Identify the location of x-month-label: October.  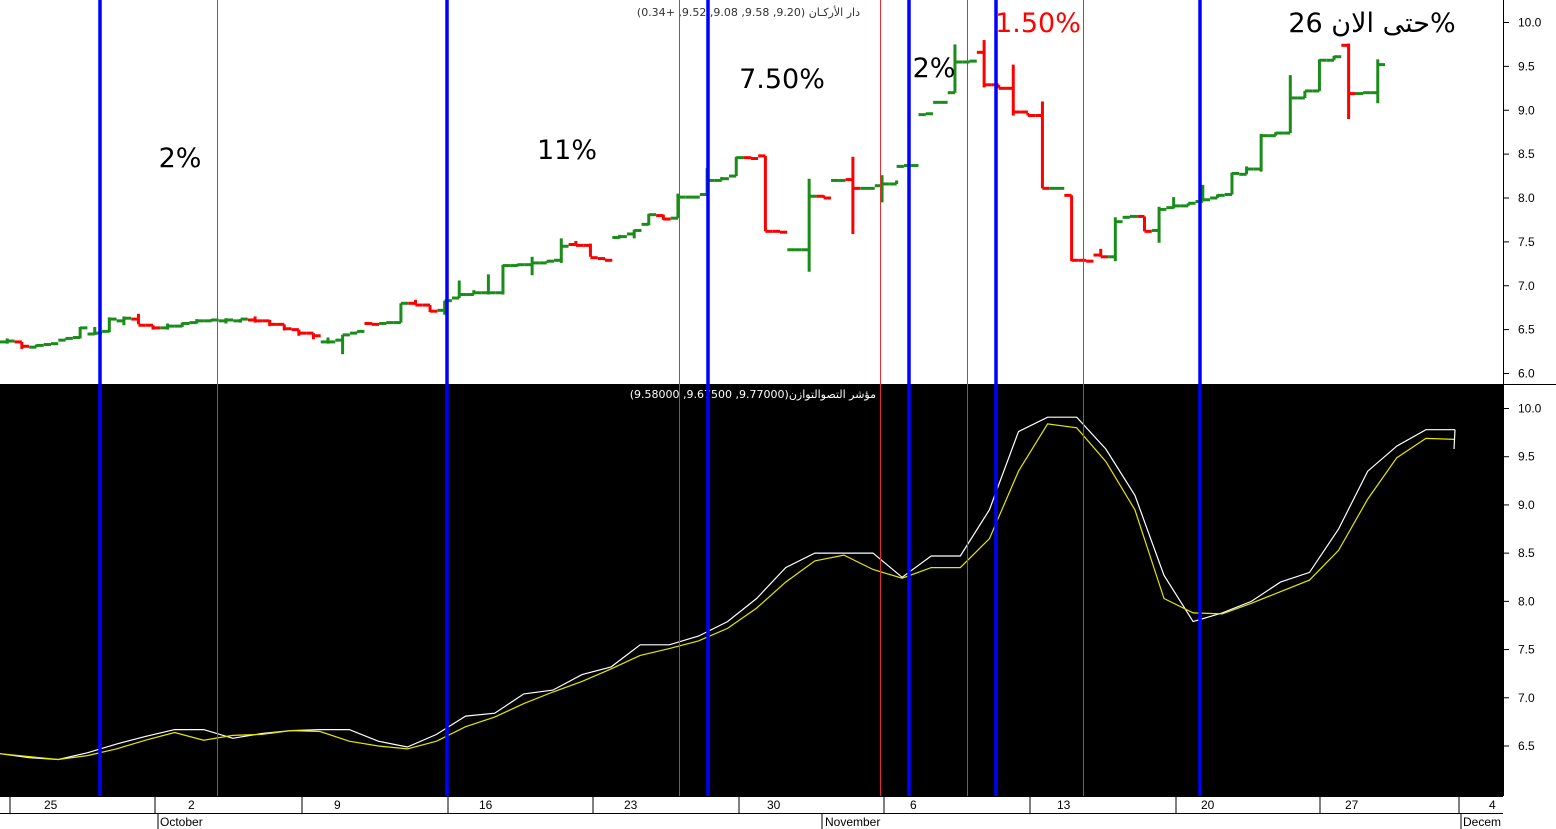
(181, 822).